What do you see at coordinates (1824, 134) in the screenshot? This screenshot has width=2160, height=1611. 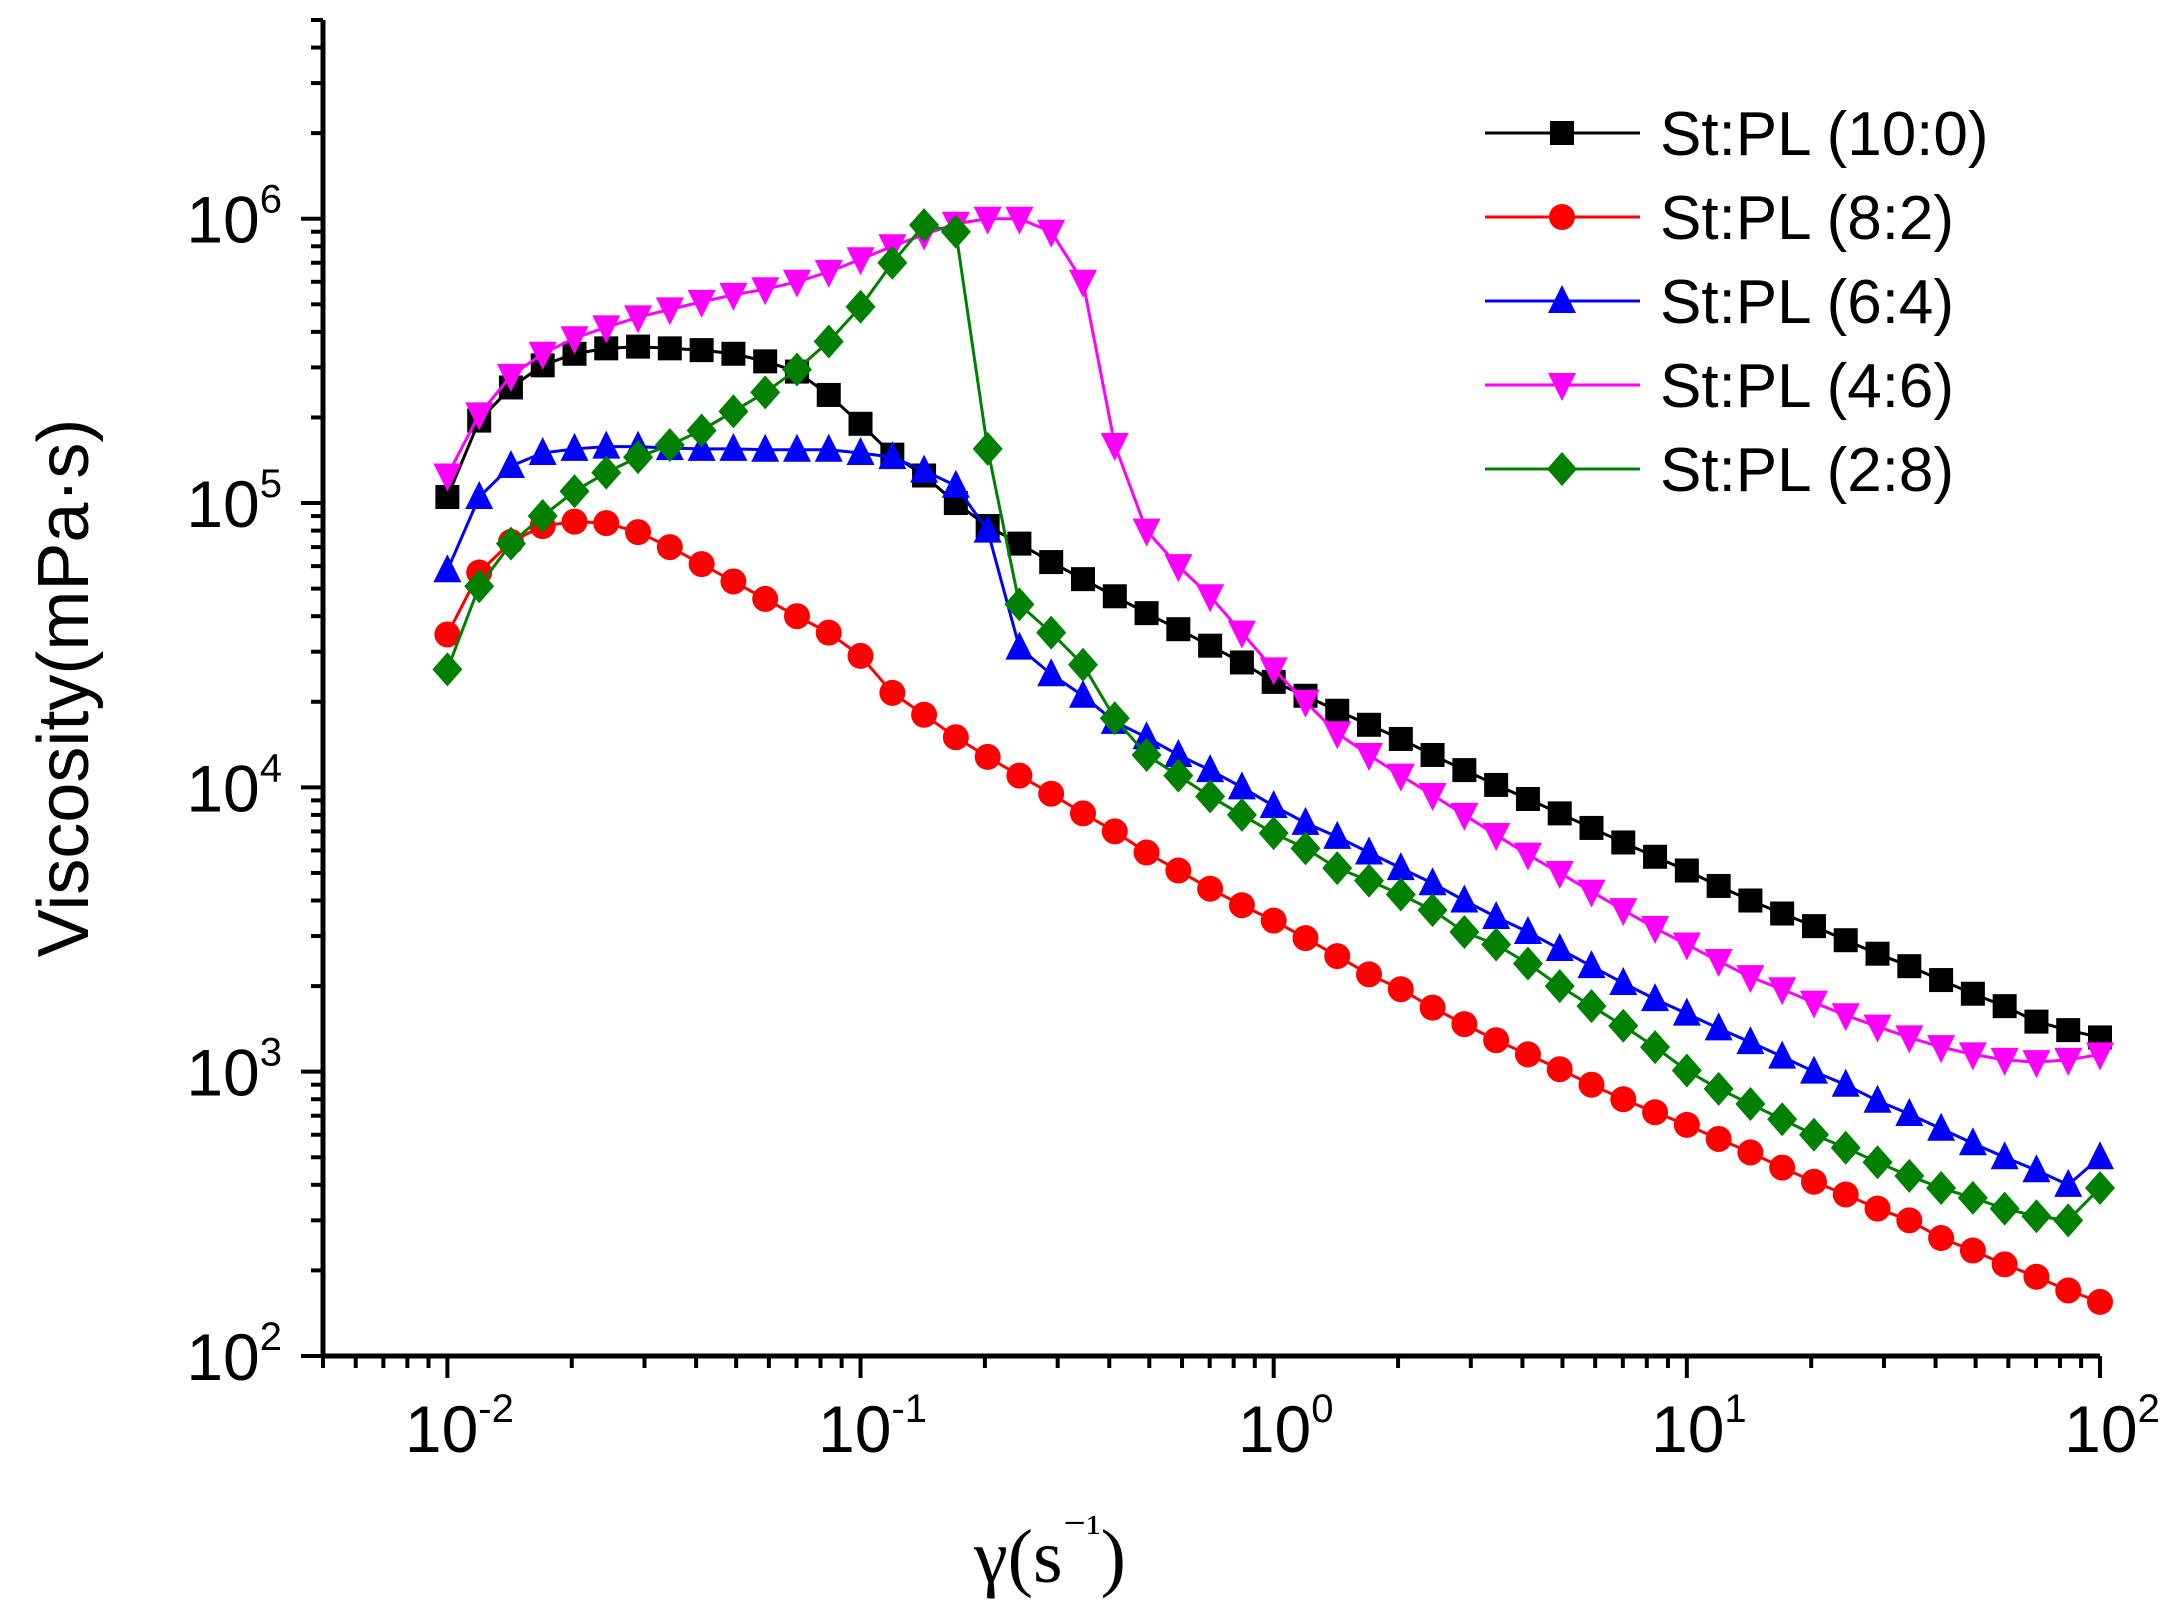 I see `legend-label: St:PL (10:0)` at bounding box center [1824, 134].